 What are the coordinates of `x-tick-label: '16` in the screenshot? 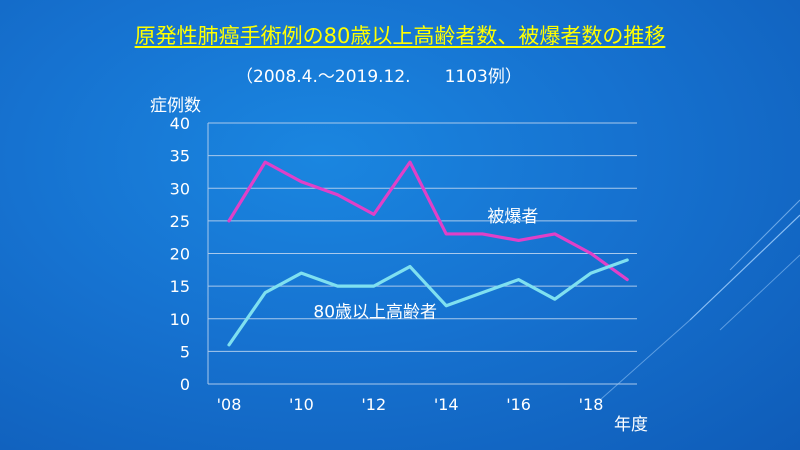 It's located at (518, 404).